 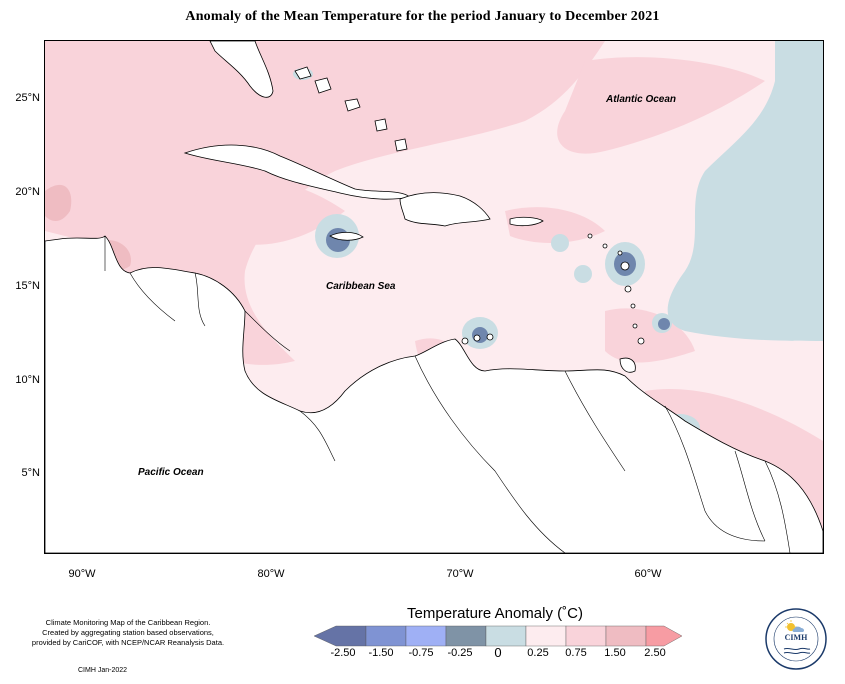 What do you see at coordinates (460, 574) in the screenshot?
I see `lon-label-70w: 70°W` at bounding box center [460, 574].